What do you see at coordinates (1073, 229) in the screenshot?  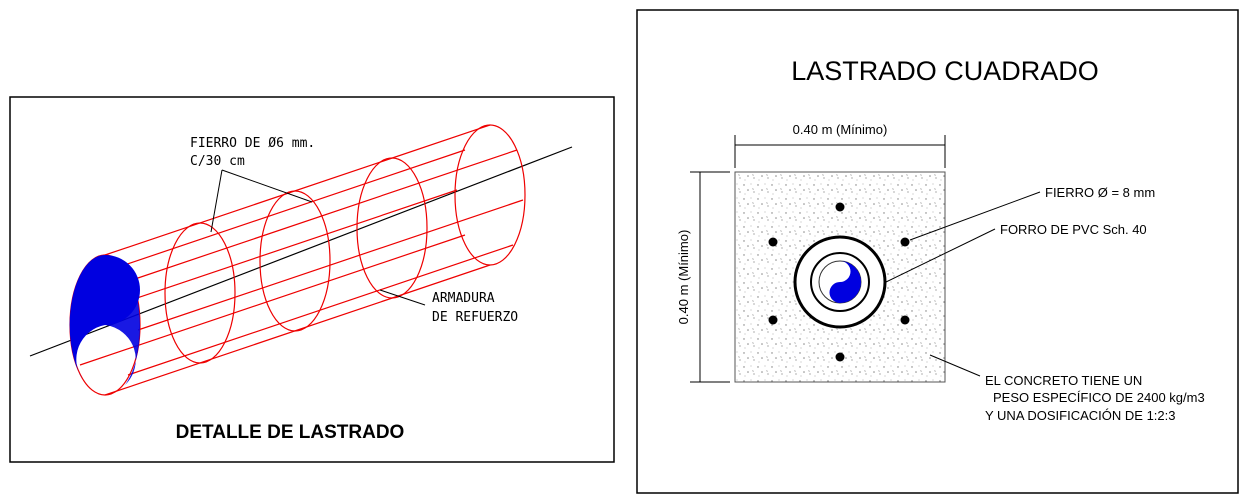 I see `label: FORRO DE PVC Sch. 40` at bounding box center [1073, 229].